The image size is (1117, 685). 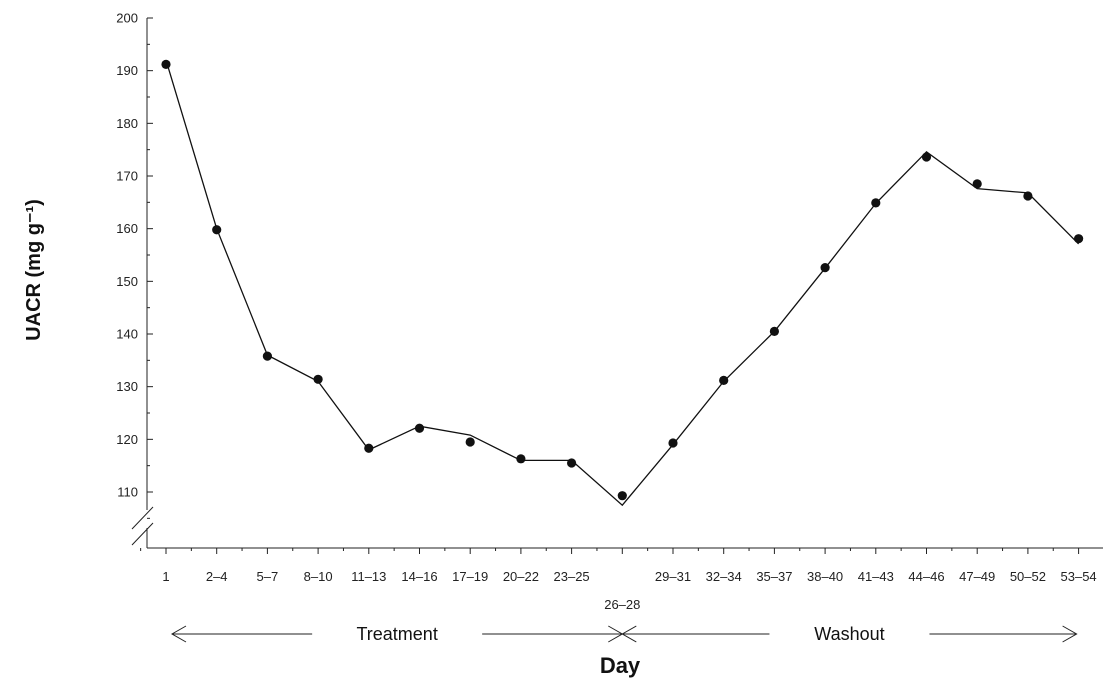 I want to click on y-tick-label: 130, so click(x=127, y=386).